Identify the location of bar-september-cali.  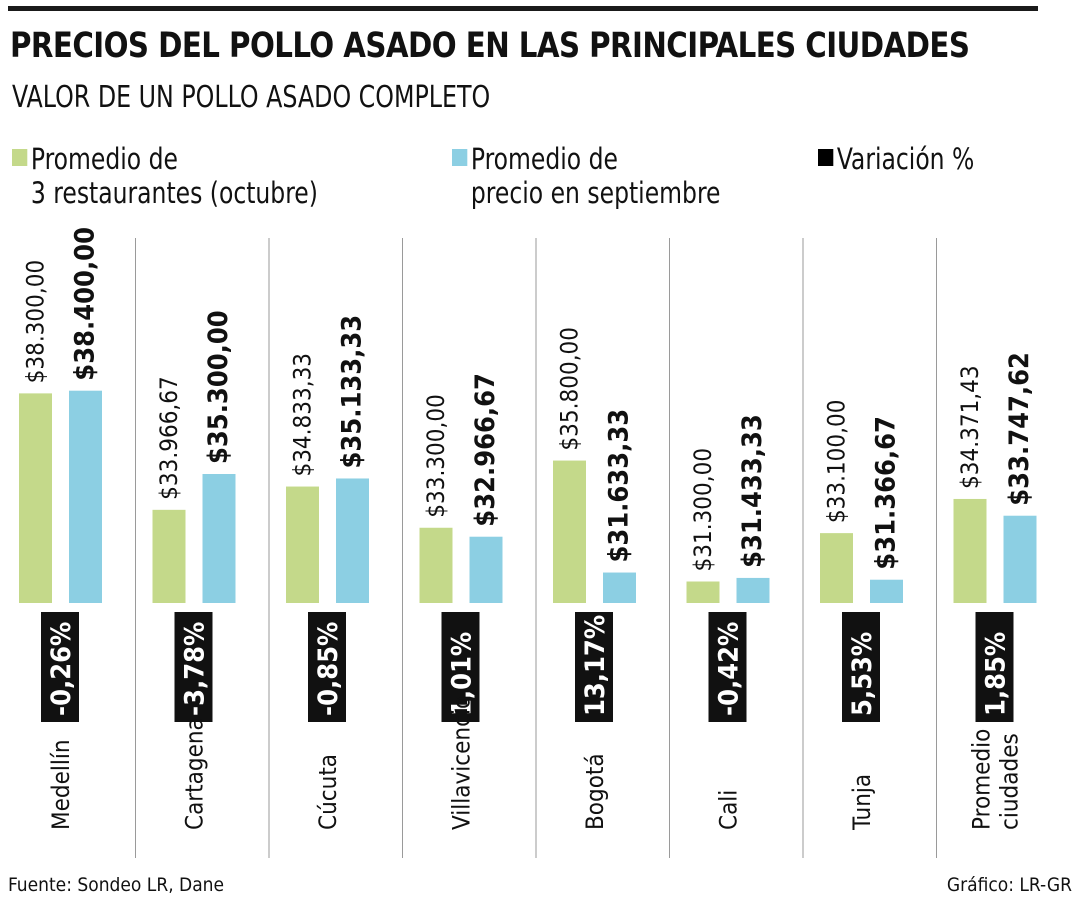
(753, 590).